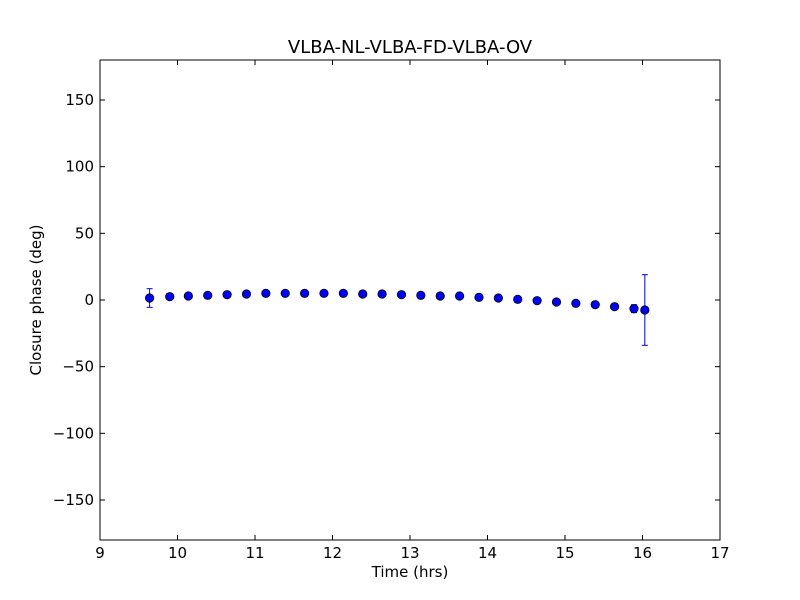  Describe the element at coordinates (36, 300) in the screenshot. I see `y-axis-label: Closure phase (deg)` at that location.